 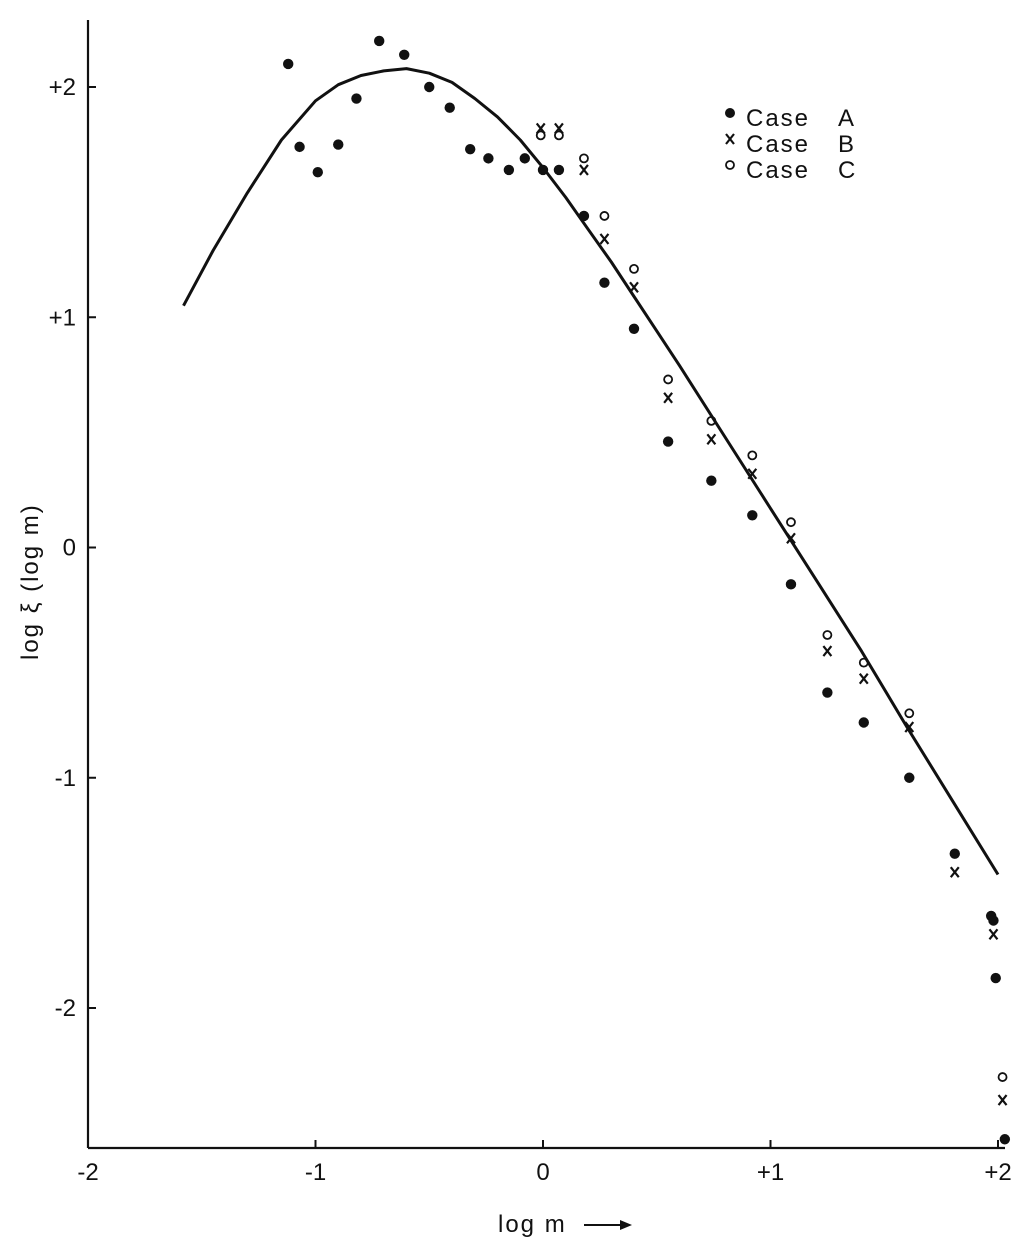 What do you see at coordinates (62, 87) in the screenshot?
I see `y-tick-label: +2` at bounding box center [62, 87].